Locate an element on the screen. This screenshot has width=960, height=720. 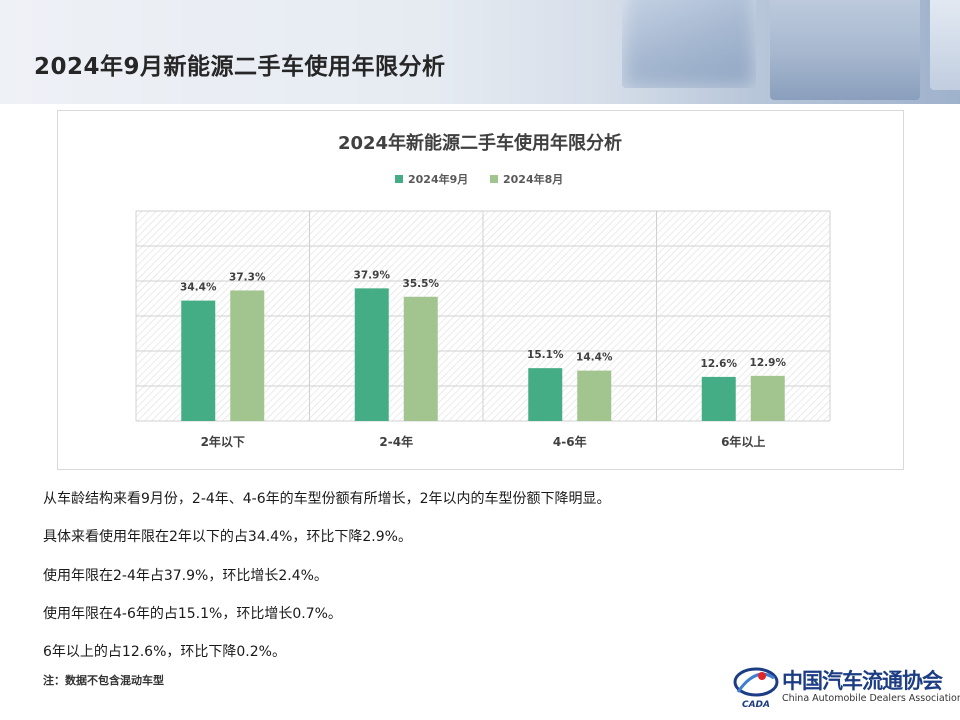
cada-logo-icon: CADA is located at coordinates (756, 688).